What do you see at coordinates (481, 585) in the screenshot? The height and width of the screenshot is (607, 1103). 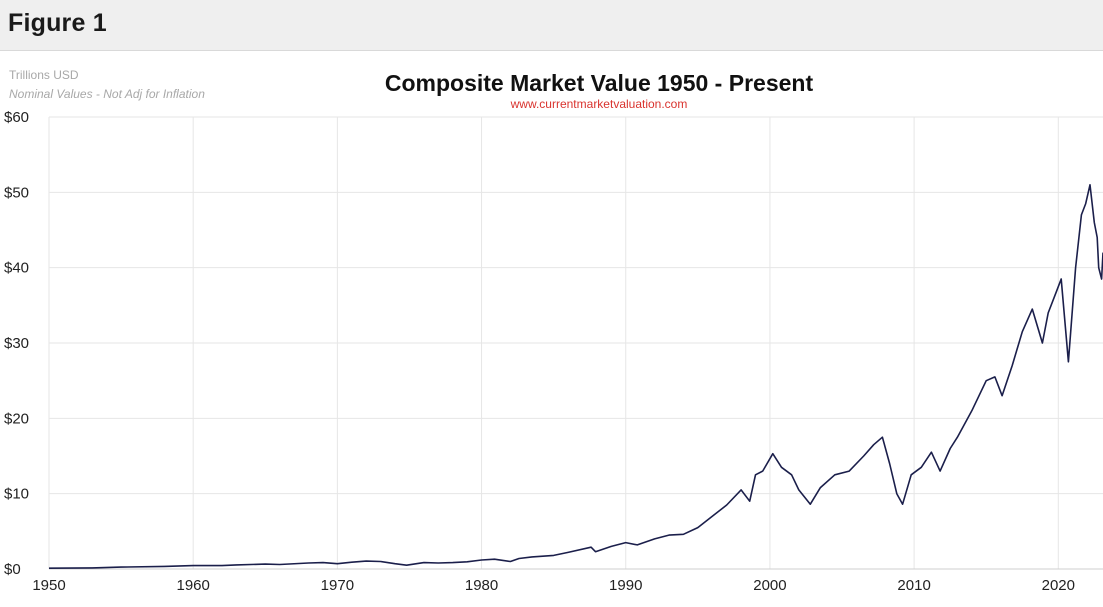 I see `x-tick-label: 1980` at bounding box center [481, 585].